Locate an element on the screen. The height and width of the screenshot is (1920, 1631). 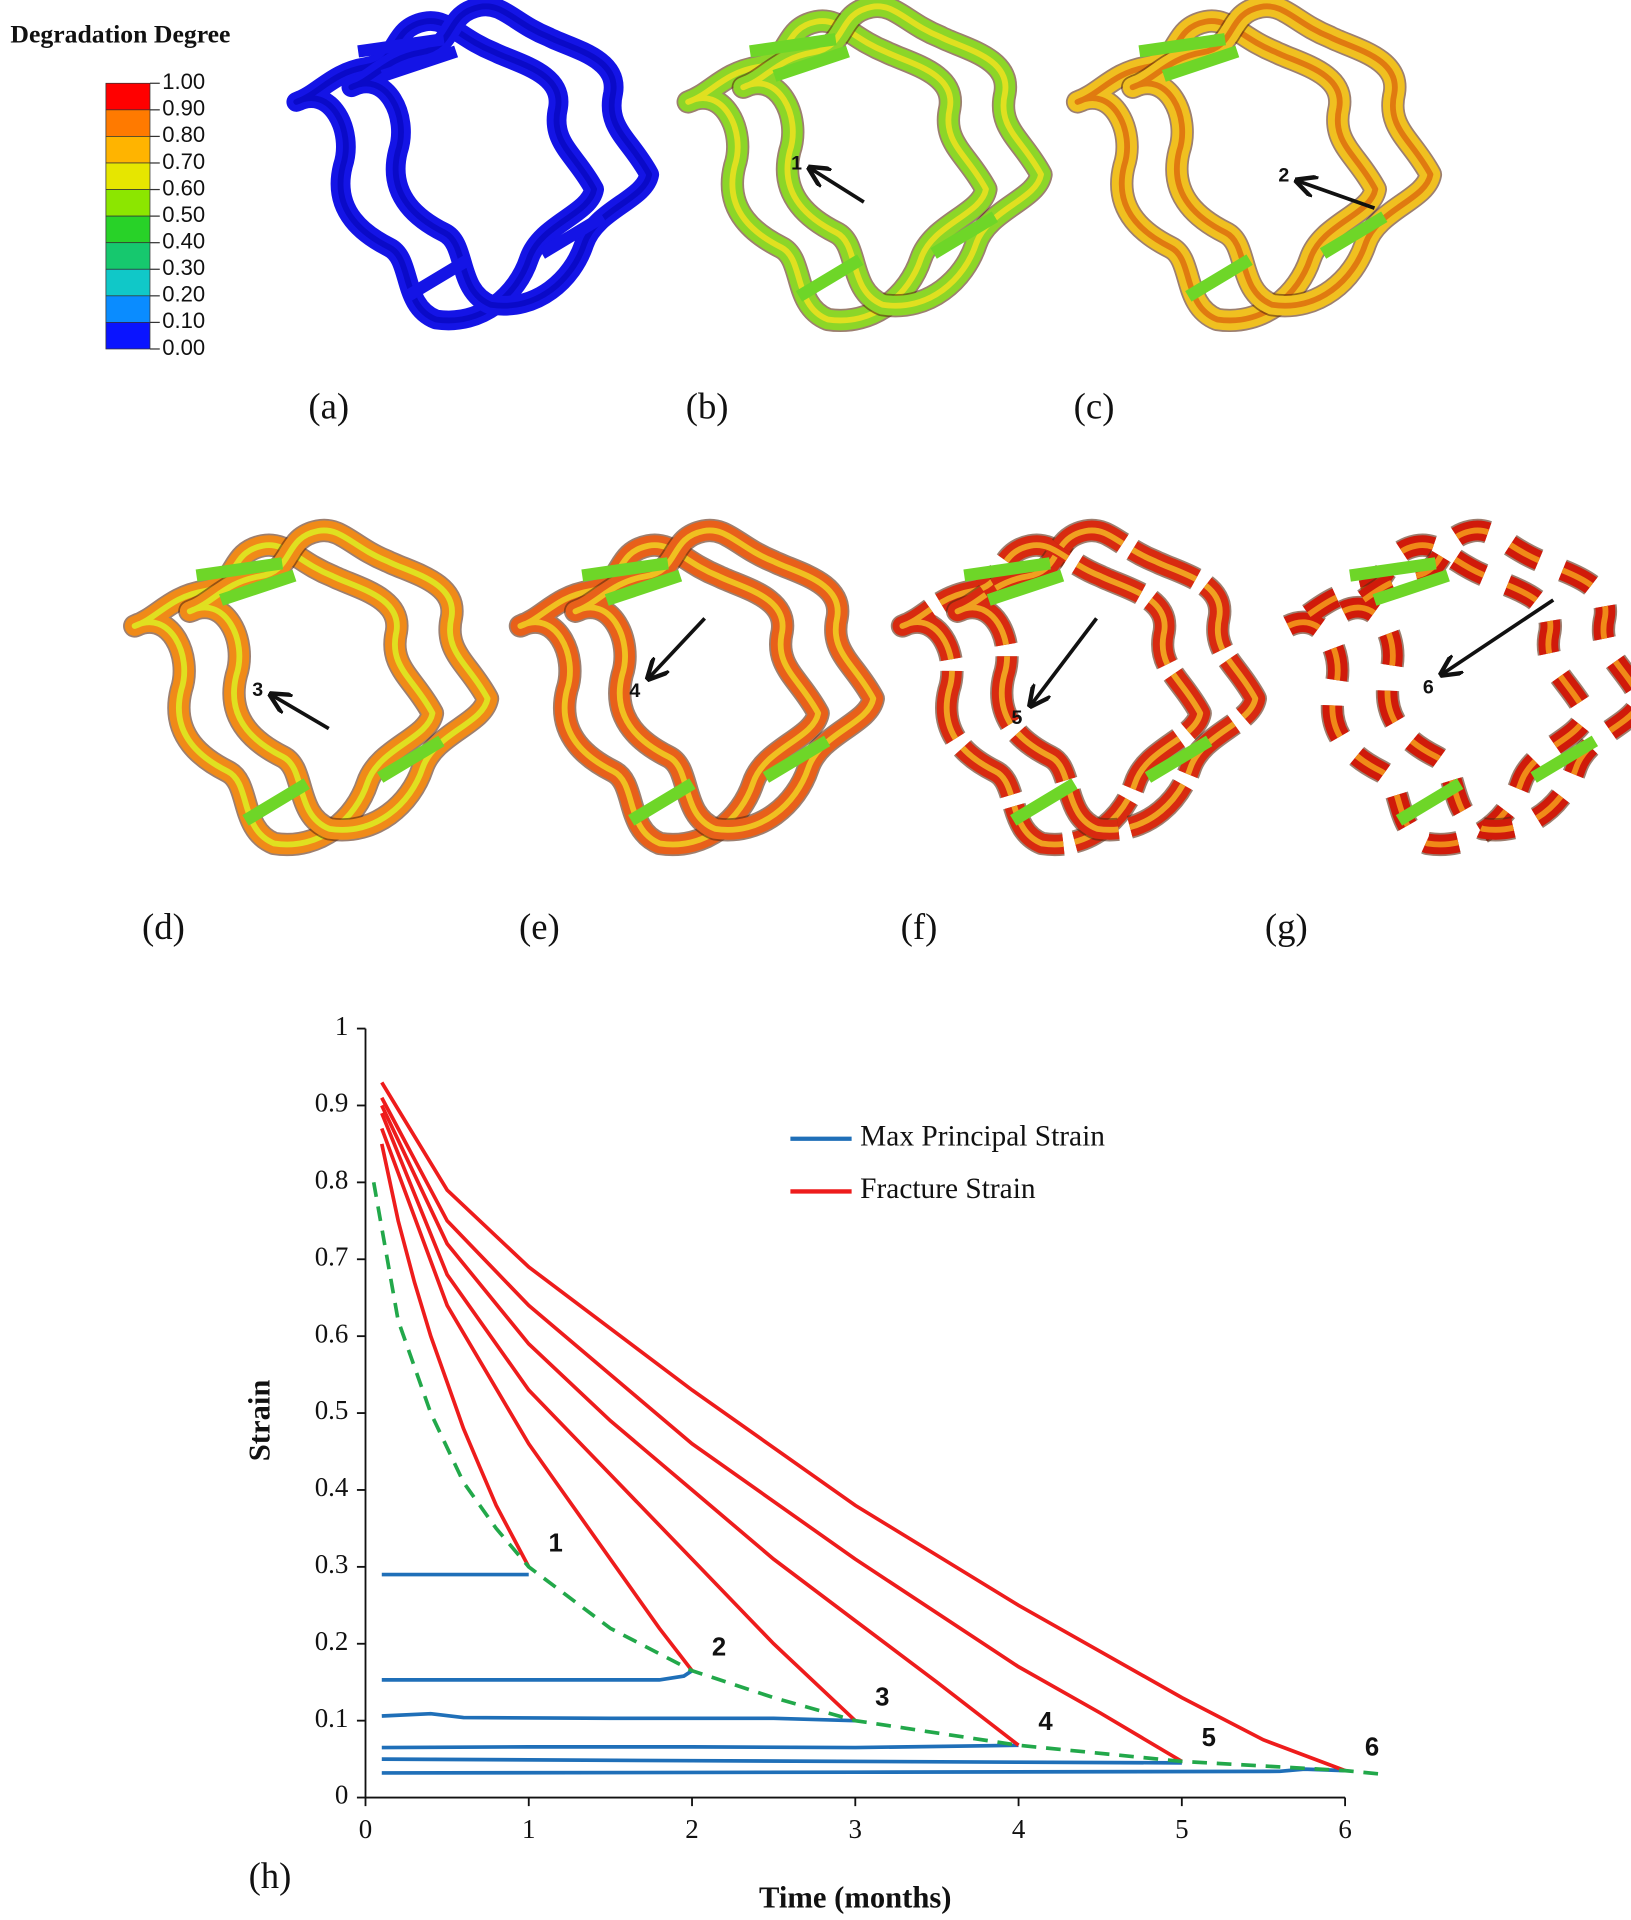
point-label: 4 is located at coordinates (1045, 1722).